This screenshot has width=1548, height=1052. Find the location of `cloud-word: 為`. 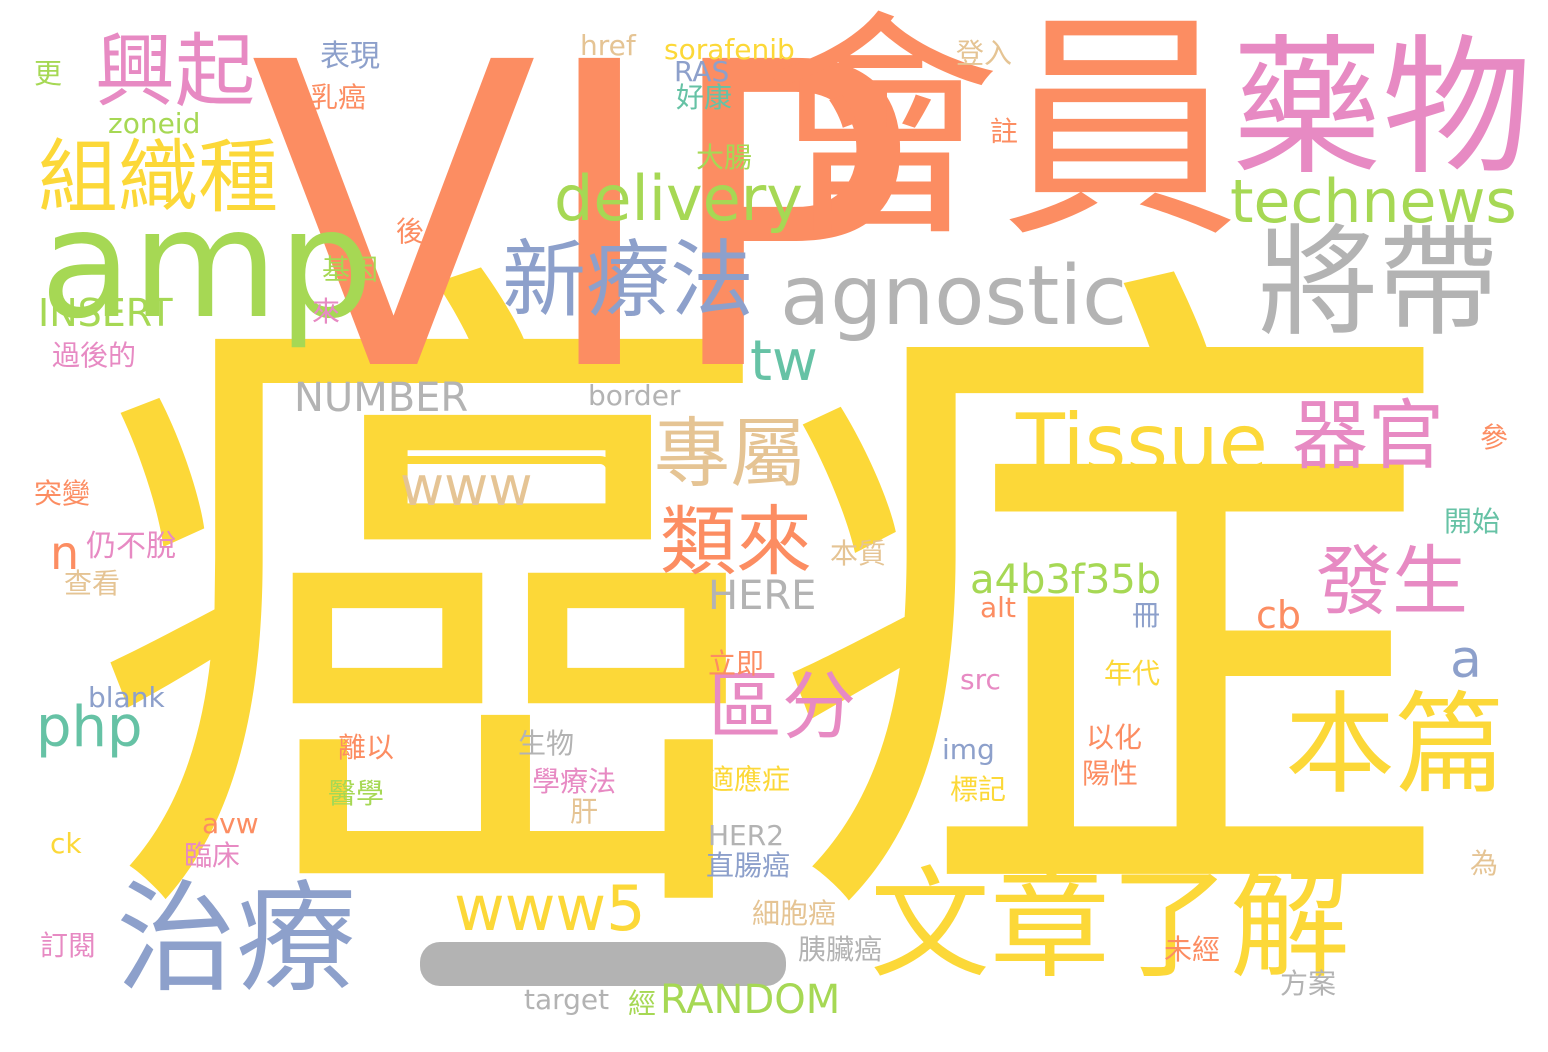

cloud-word: 為 is located at coordinates (1484, 863).